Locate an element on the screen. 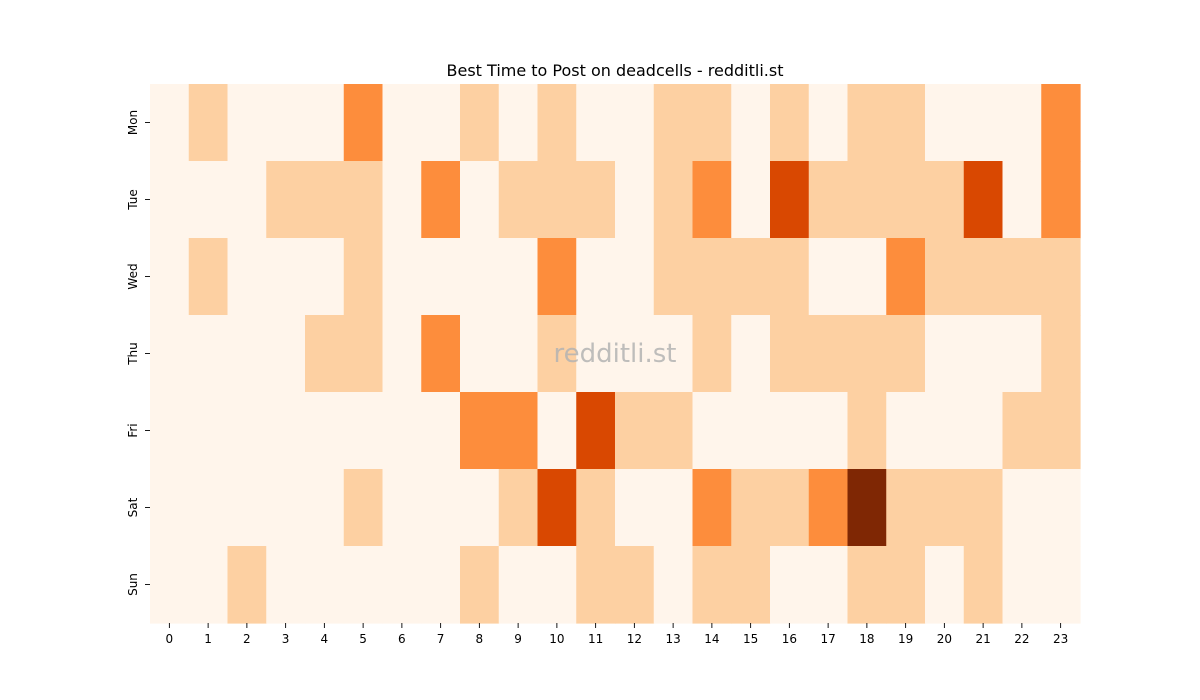  y-axis-ticks: Mon Tue Wed Thu Fri Sat Sun is located at coordinates (138, 353).